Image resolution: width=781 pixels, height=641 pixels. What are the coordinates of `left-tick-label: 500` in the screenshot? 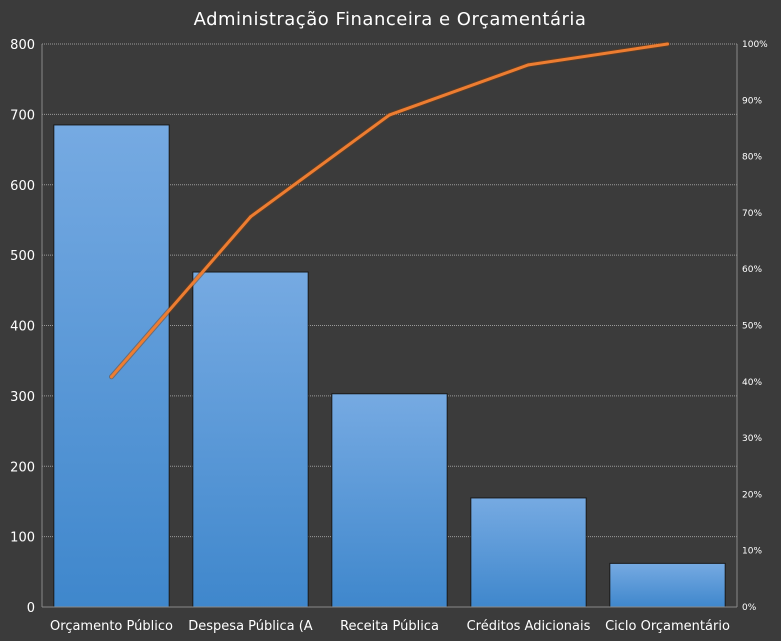 It's located at (22, 256).